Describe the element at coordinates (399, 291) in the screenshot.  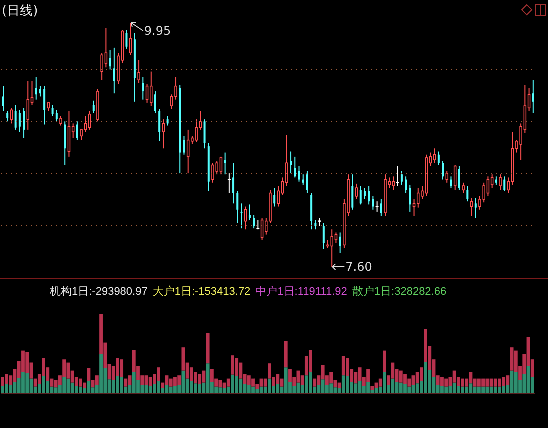
I see `text: 散户1日:328282.66` at that location.